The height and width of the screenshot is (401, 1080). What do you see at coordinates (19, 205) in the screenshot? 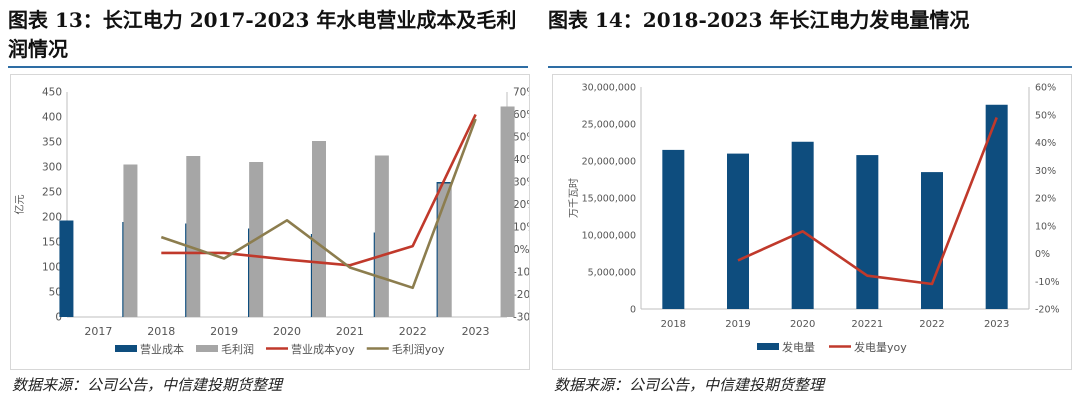
I see `y-axis-title: 亿元` at bounding box center [19, 205].